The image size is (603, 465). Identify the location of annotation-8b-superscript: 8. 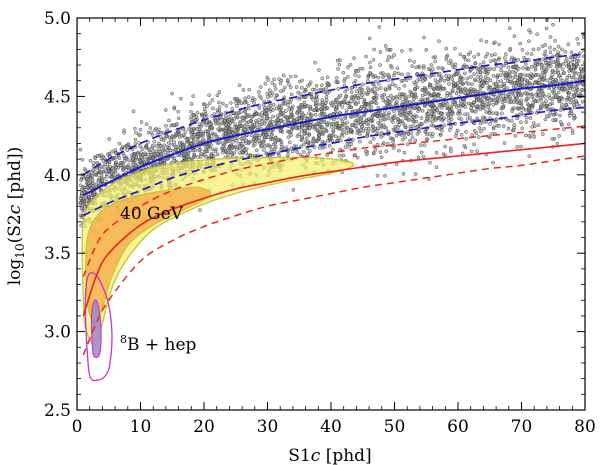
(123, 339).